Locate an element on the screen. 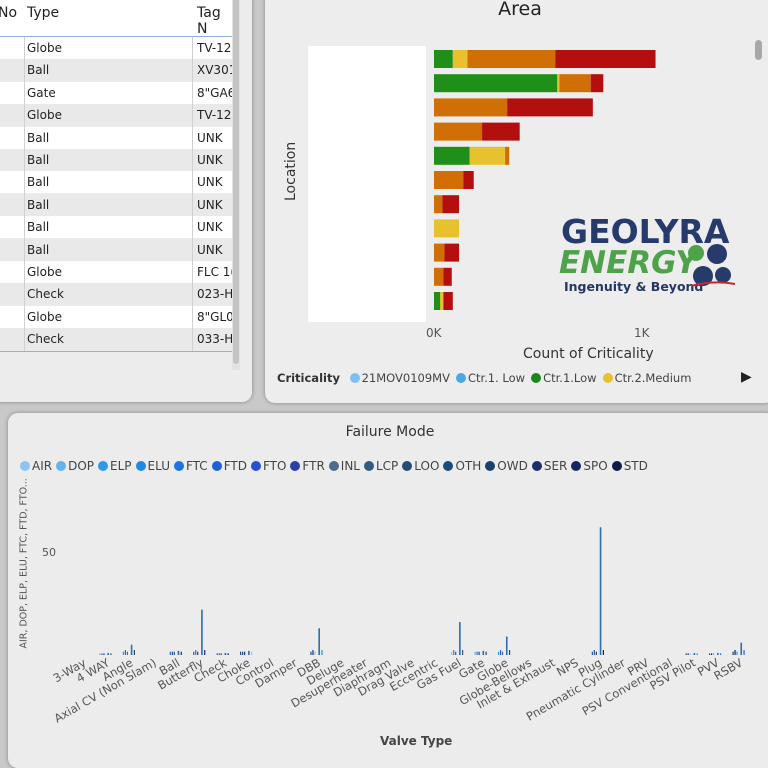 Image resolution: width=768 pixels, height=768 pixels. table-scrollbar is located at coordinates (236, 185).